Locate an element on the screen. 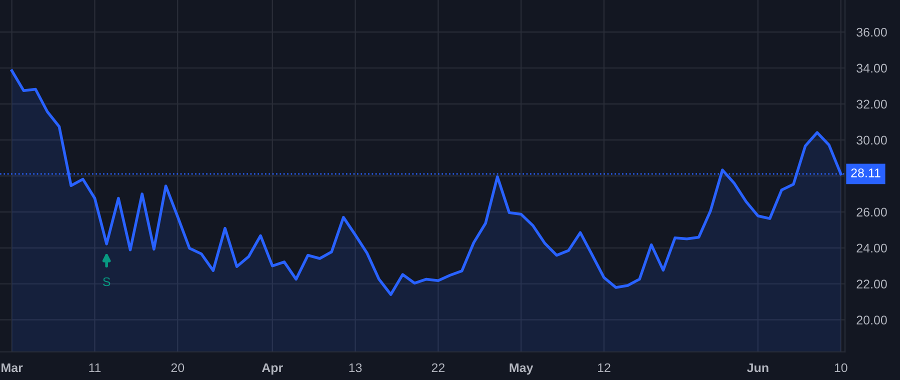 This screenshot has width=900, height=380. x-tick-label: 11 is located at coordinates (95, 367).